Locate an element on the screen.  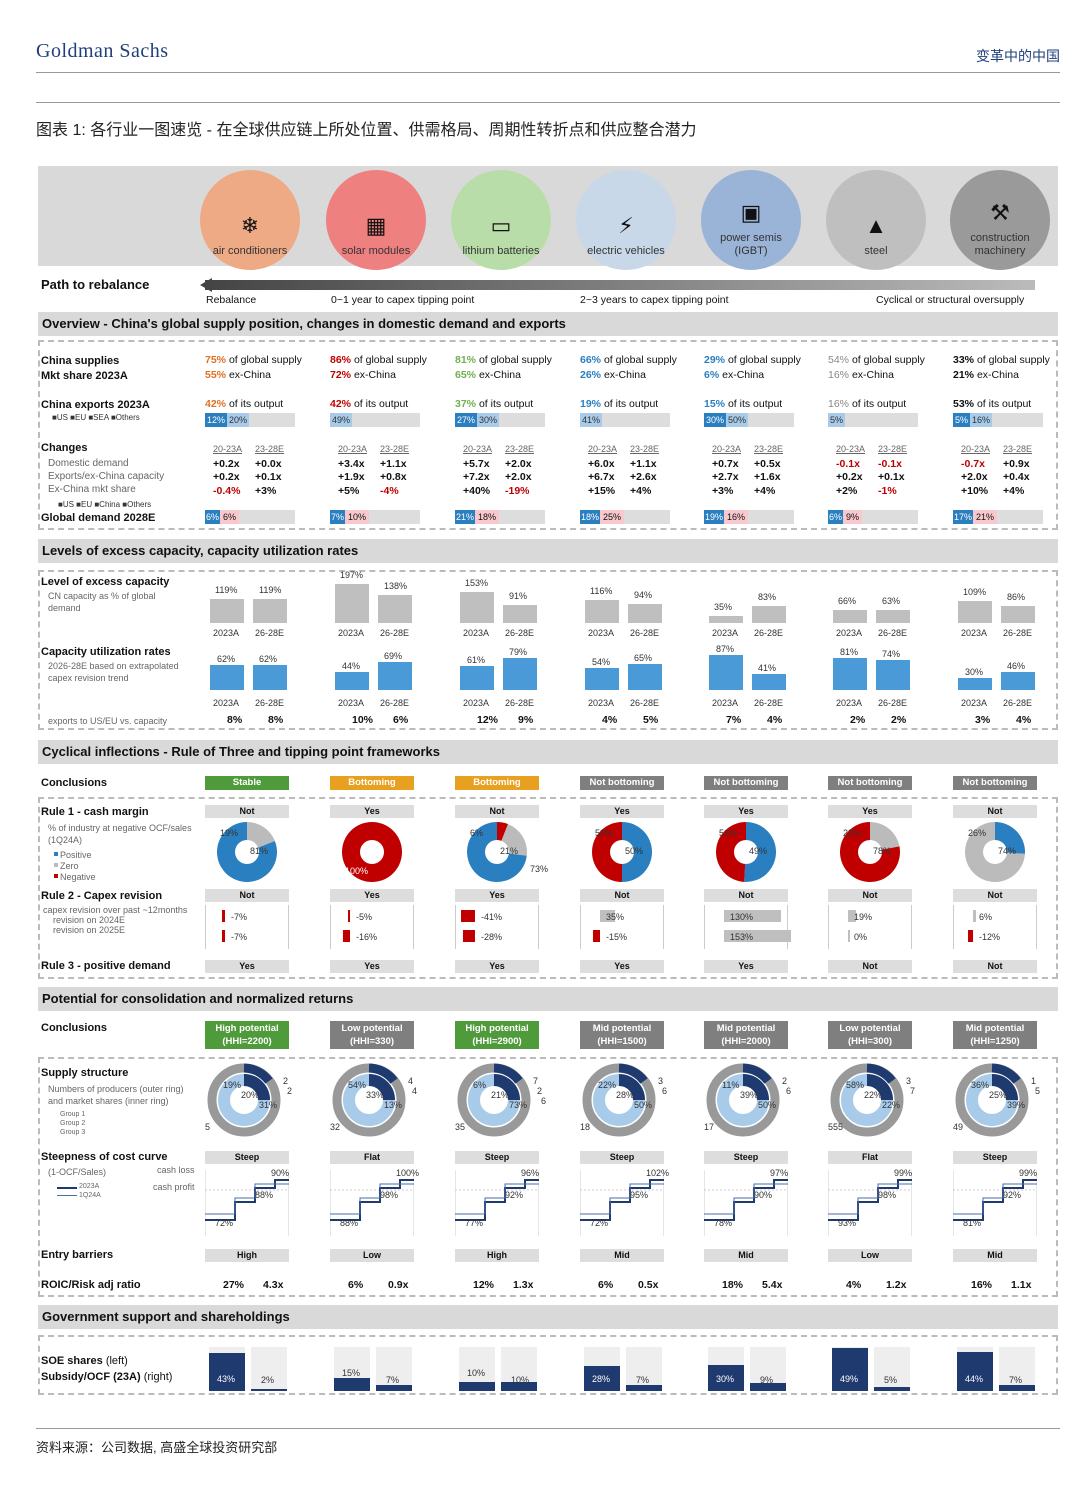
gd-us: 6% is located at coordinates (836, 517).